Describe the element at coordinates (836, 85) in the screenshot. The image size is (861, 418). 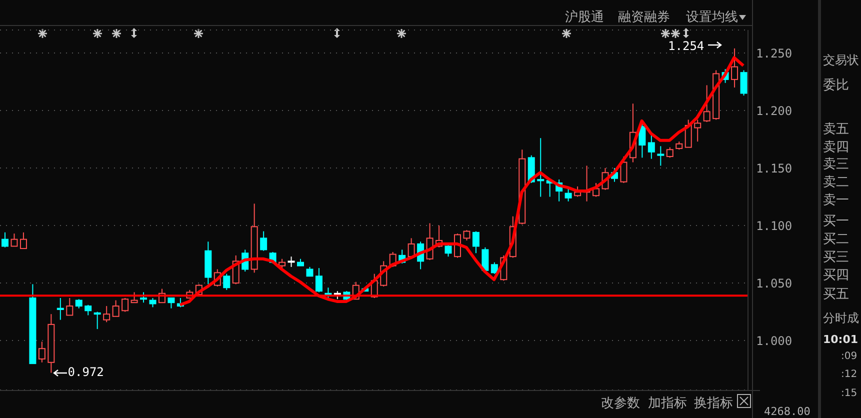
I see `text: 委比` at that location.